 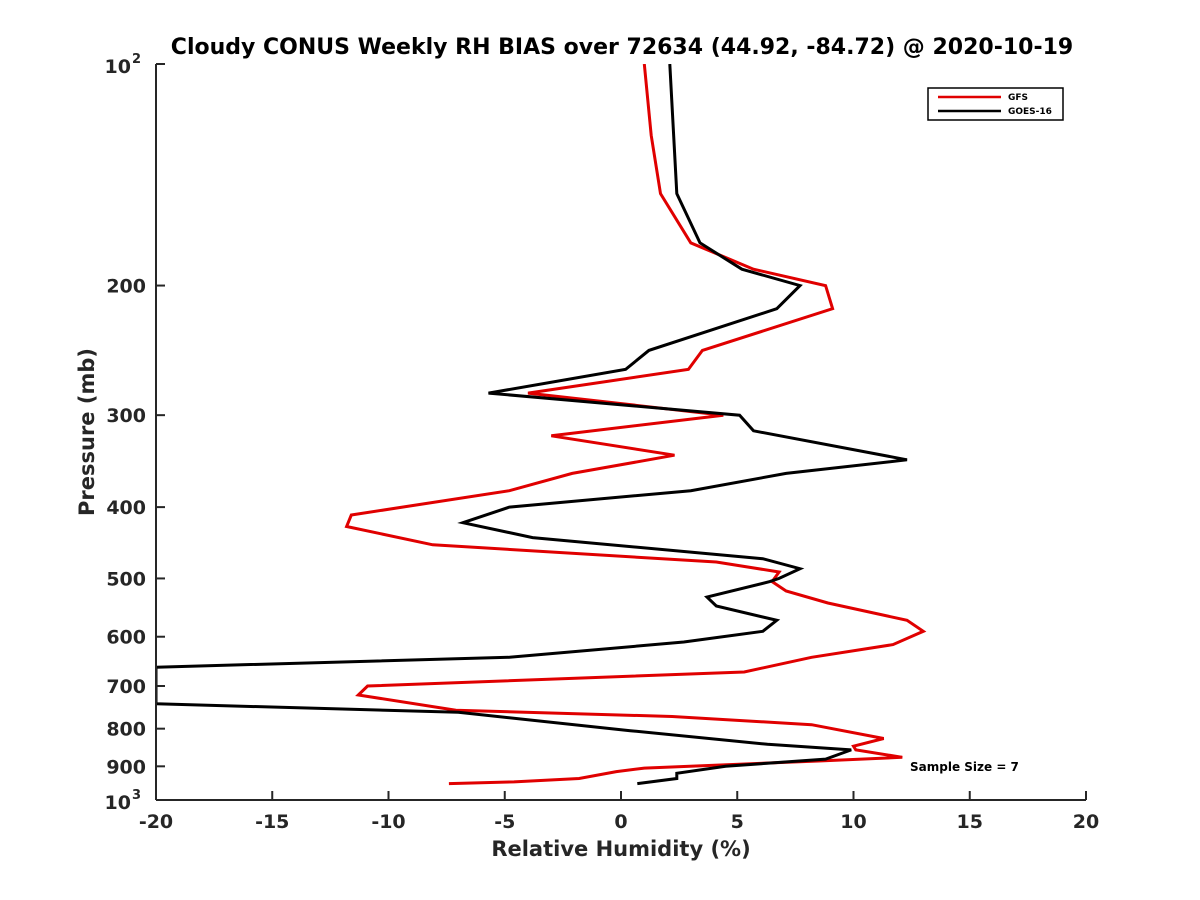 What do you see at coordinates (964, 767) in the screenshot?
I see `sample-size-annotation: Sample Size = 7` at bounding box center [964, 767].